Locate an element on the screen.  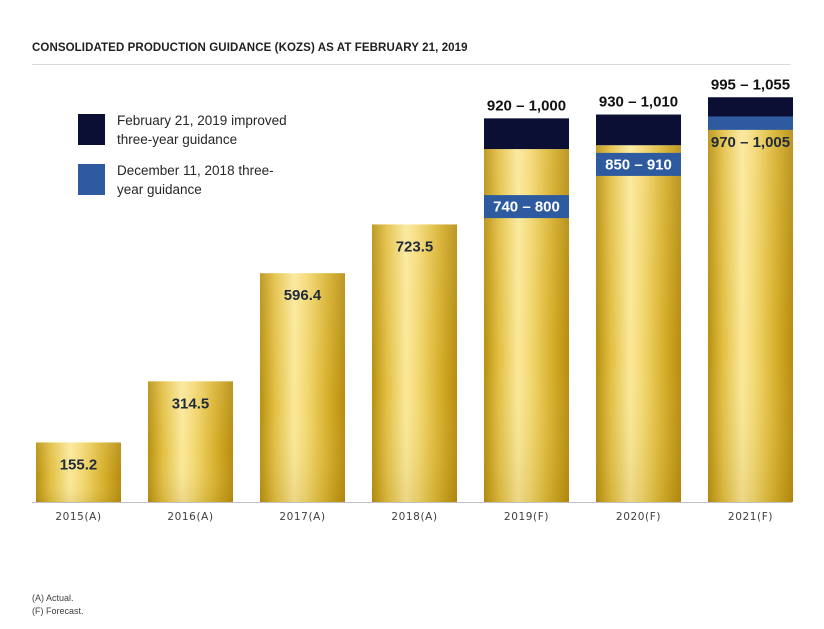
x-tick-2017-a: 2017(A) is located at coordinates (302, 517).